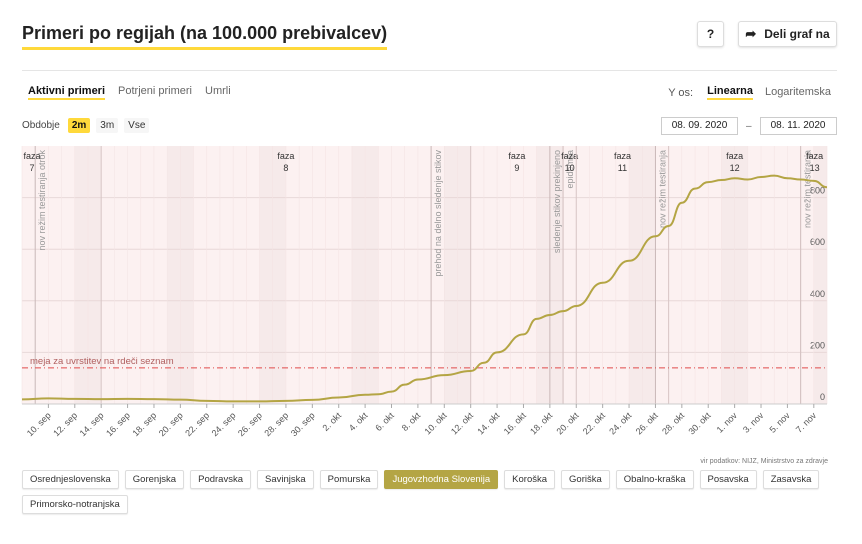 The height and width of the screenshot is (544, 862). What do you see at coordinates (154, 479) in the screenshot?
I see `region-button: Gorenjska` at bounding box center [154, 479].